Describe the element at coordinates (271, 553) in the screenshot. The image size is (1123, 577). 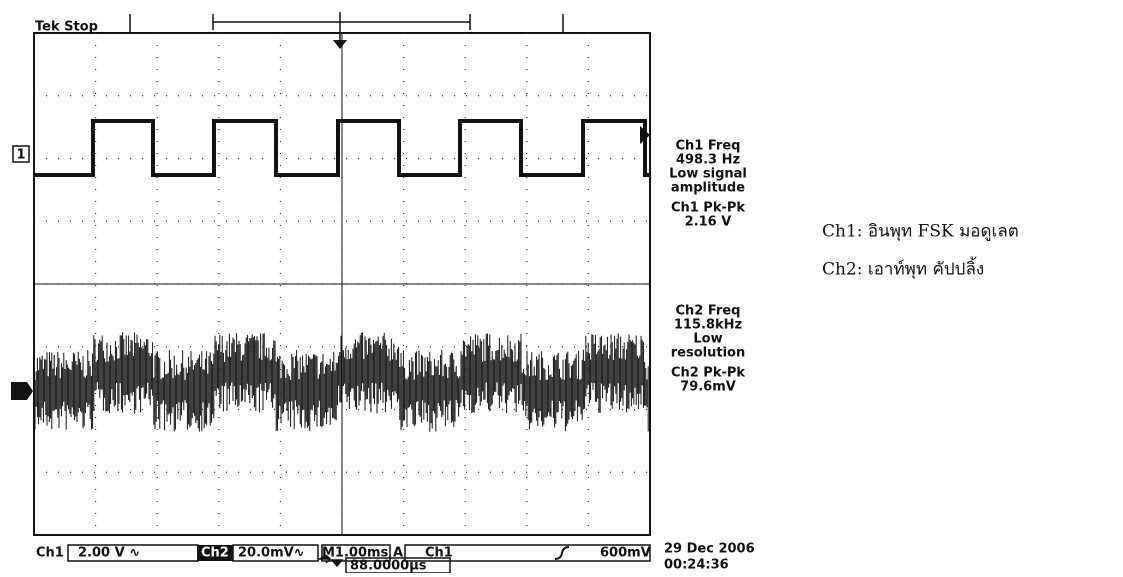
I see `ch2-scale: 20.0mV∿` at that location.